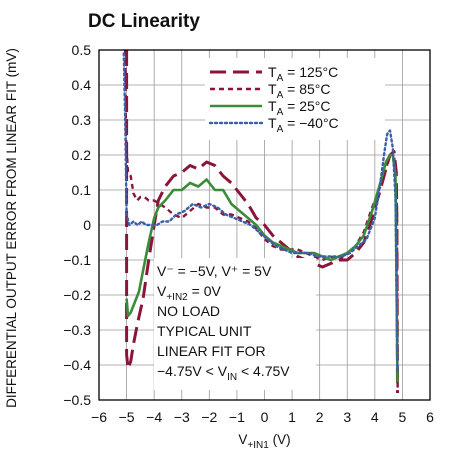 The image size is (456, 454). What do you see at coordinates (77, 365) in the screenshot?
I see `y-tick-label: −0.4` at bounding box center [77, 365].